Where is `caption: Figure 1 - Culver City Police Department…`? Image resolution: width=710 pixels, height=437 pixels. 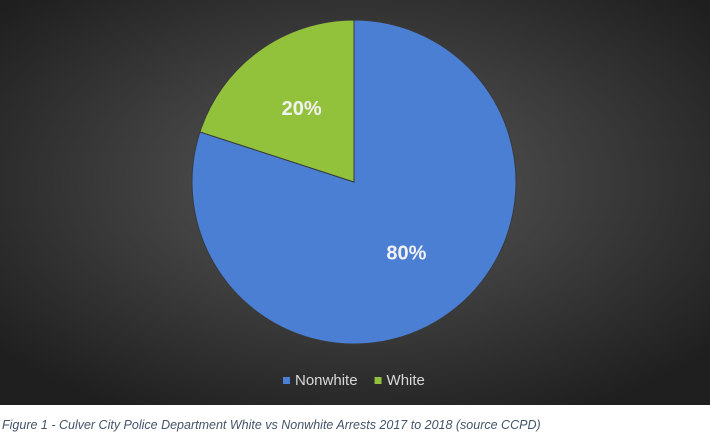
caption: Figure 1 - Culver City Police Department… is located at coordinates (271, 425).